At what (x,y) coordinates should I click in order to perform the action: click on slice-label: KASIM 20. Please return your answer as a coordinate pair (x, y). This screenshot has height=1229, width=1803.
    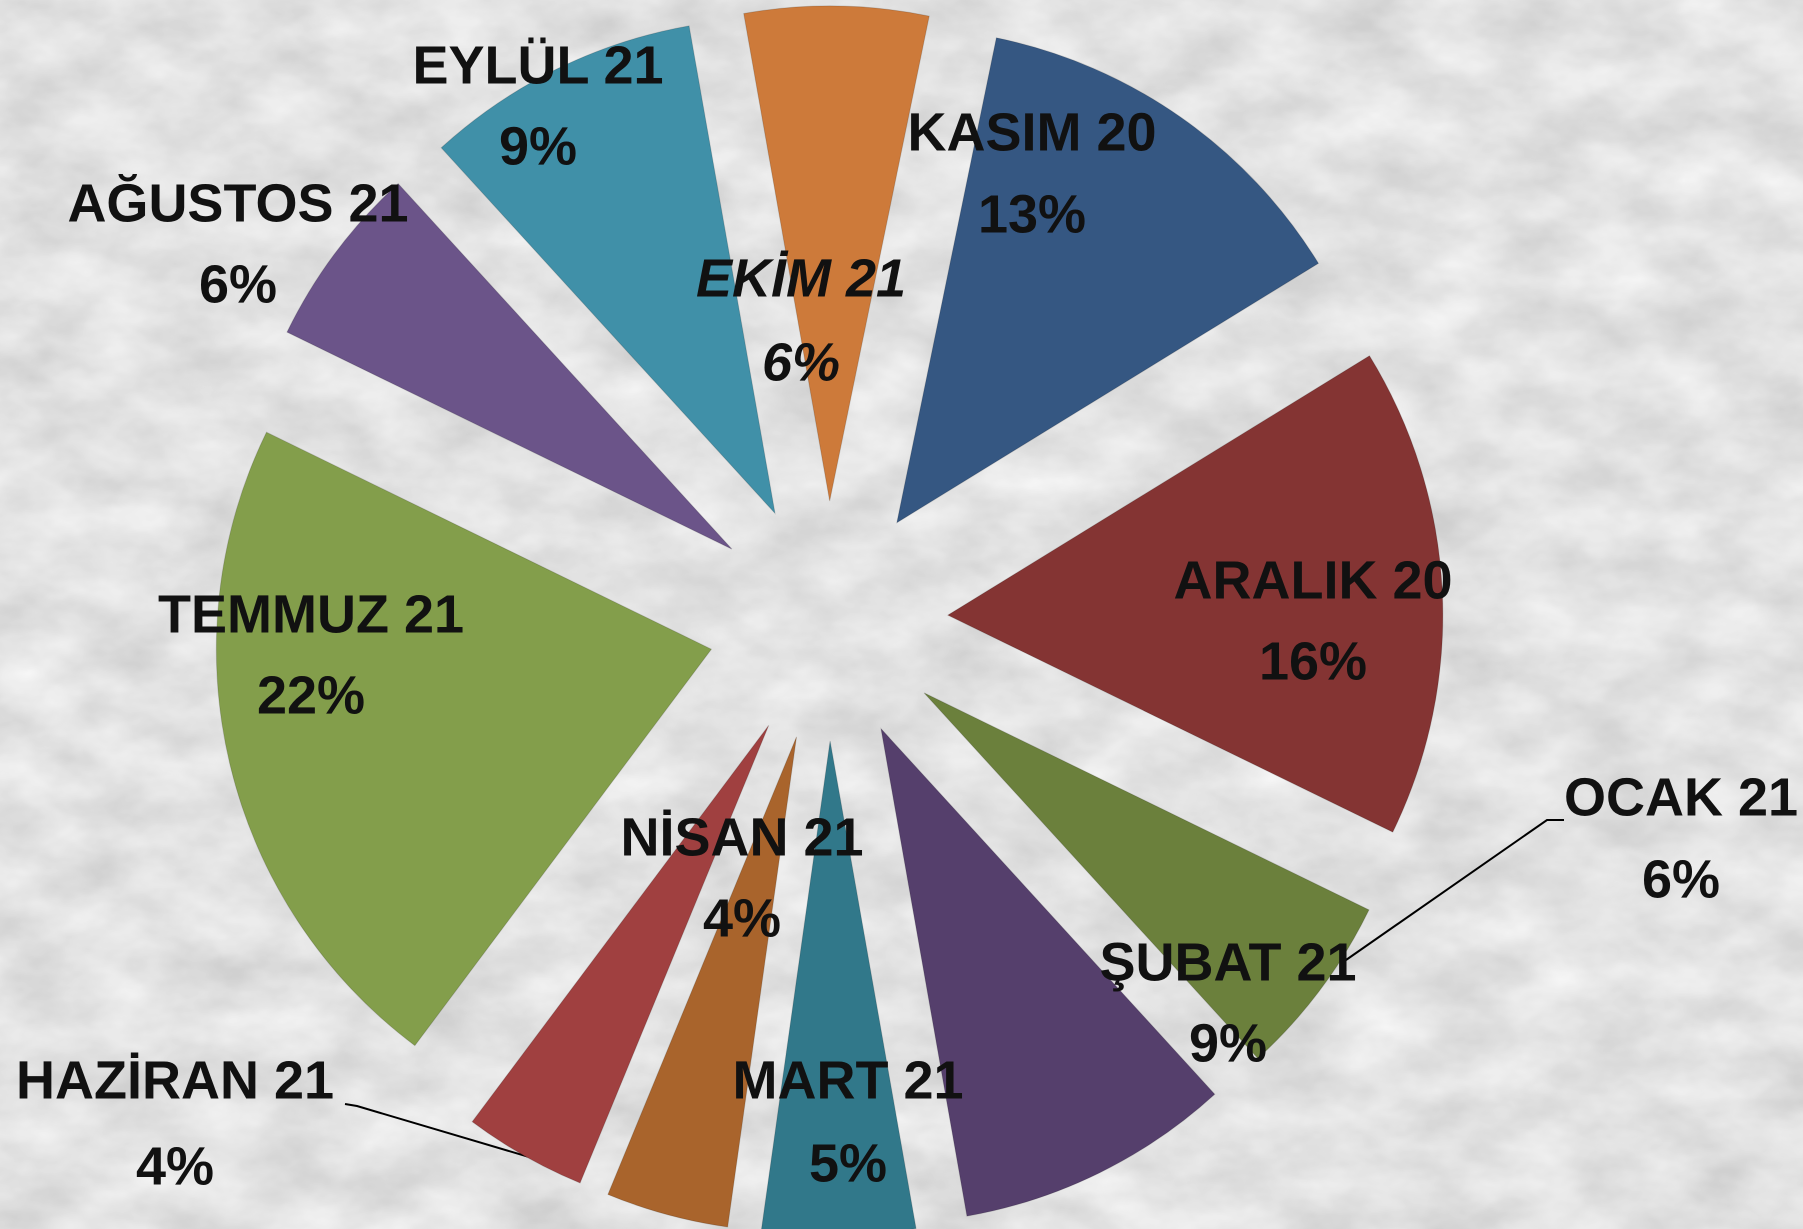
    Looking at the image, I should click on (1031, 132).